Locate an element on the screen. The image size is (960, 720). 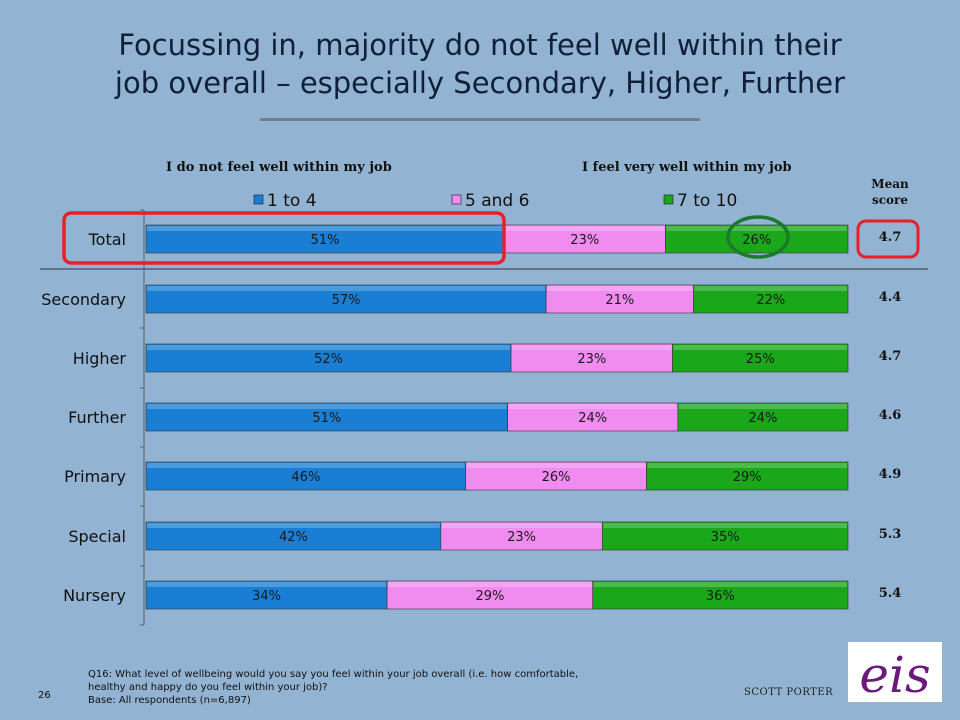
brand-text: SCOTT PORTER is located at coordinates (789, 692).